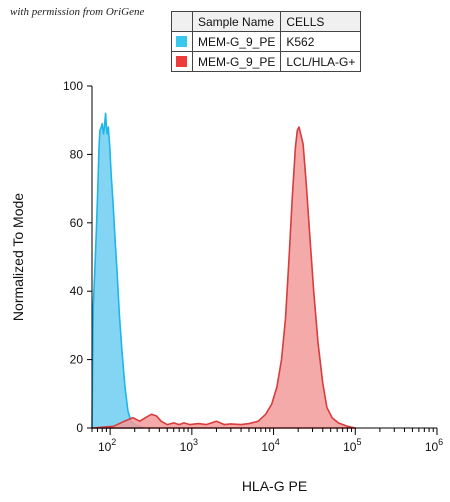  What do you see at coordinates (352, 445) in the screenshot?
I see `x-tick-label: 10⁵` at bounding box center [352, 445].